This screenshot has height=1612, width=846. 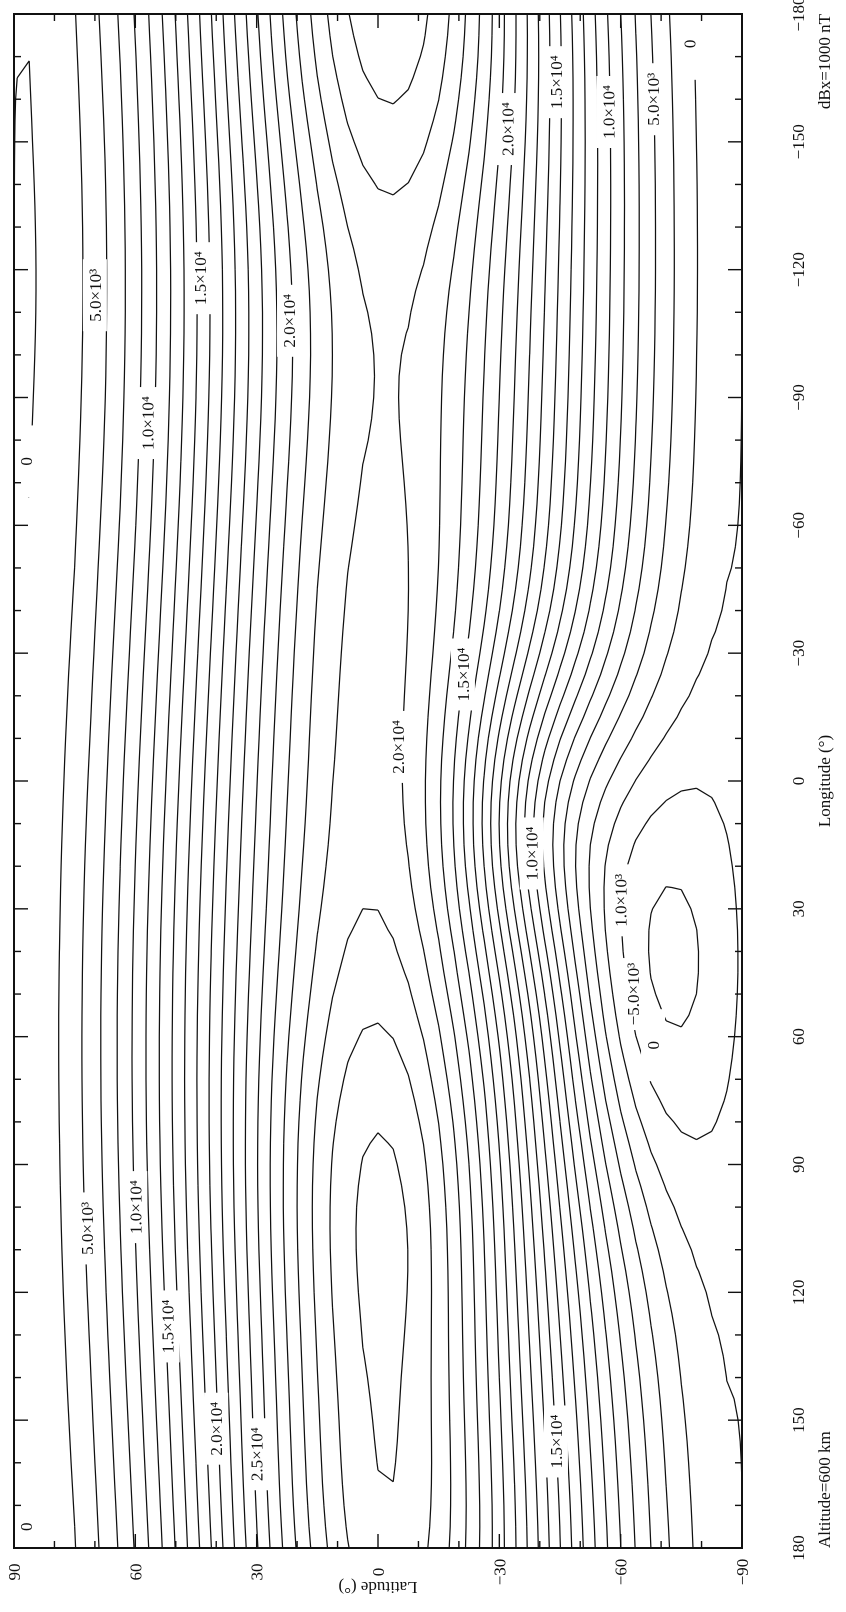 What do you see at coordinates (798, 908) in the screenshot?
I see `longitude-tick-label: 30` at bounding box center [798, 908].